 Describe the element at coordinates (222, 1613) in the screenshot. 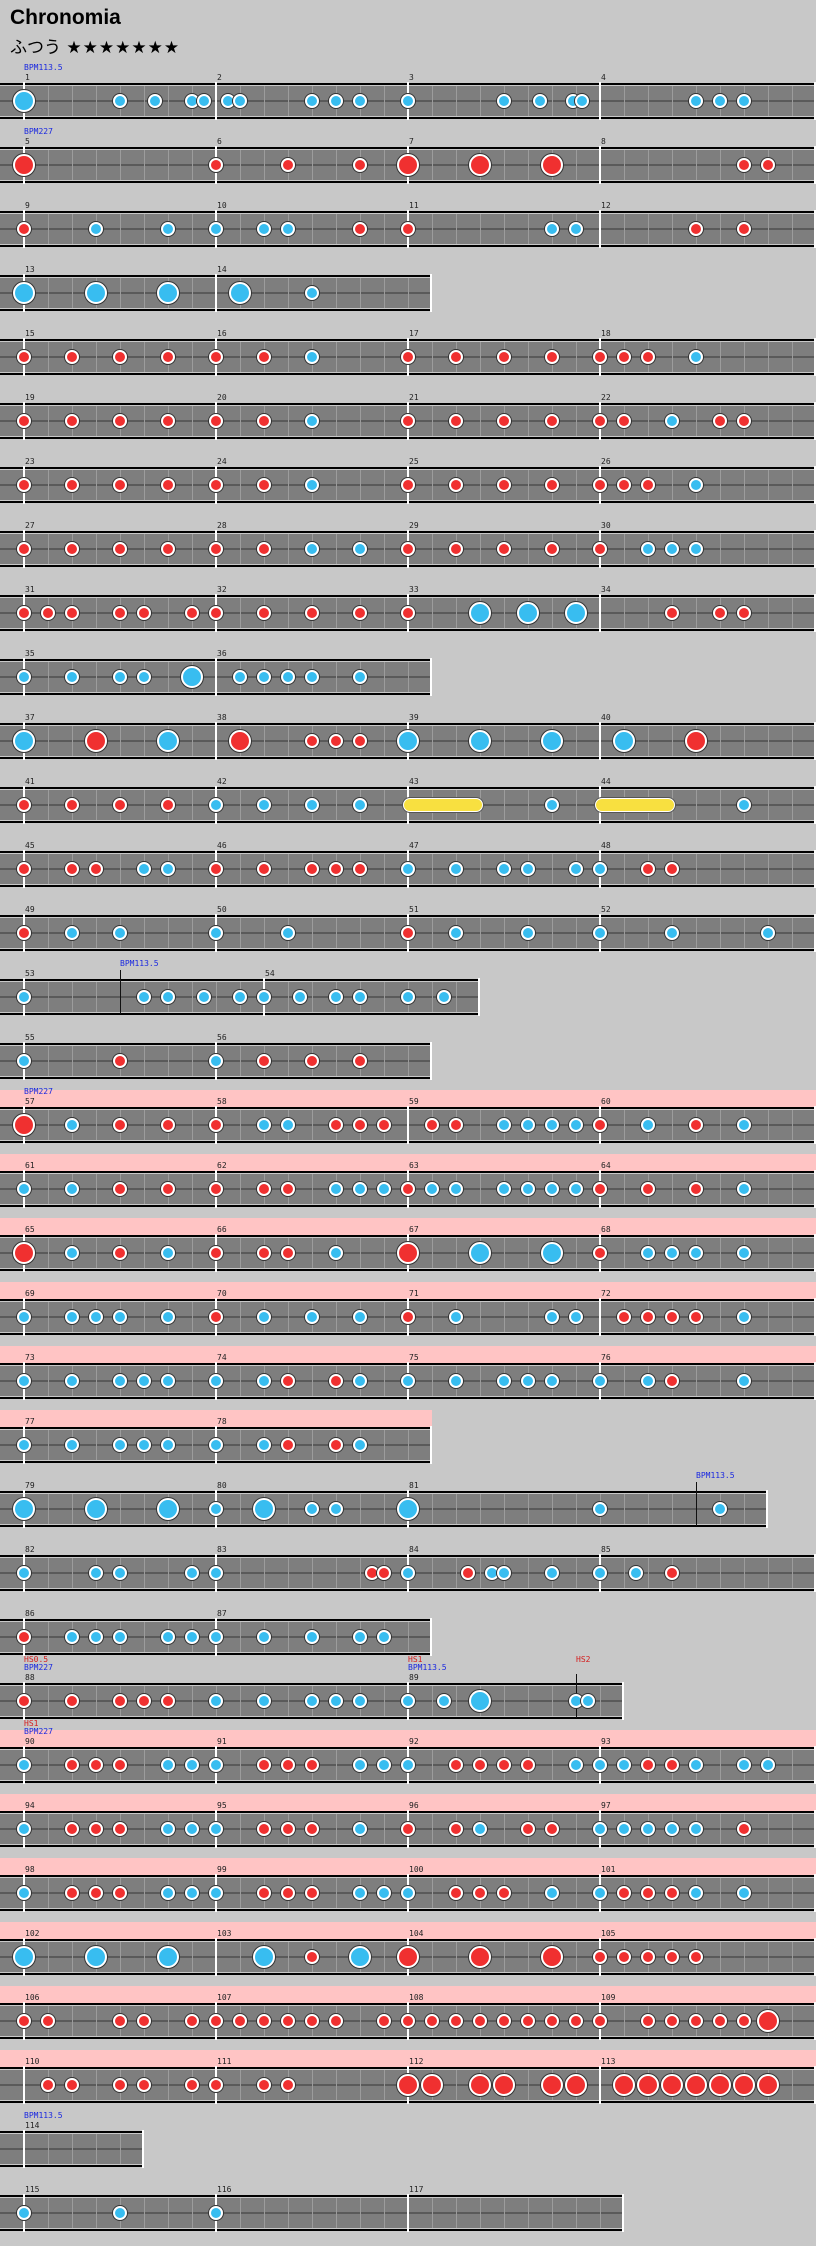

I see `measure-number: 87` at that location.